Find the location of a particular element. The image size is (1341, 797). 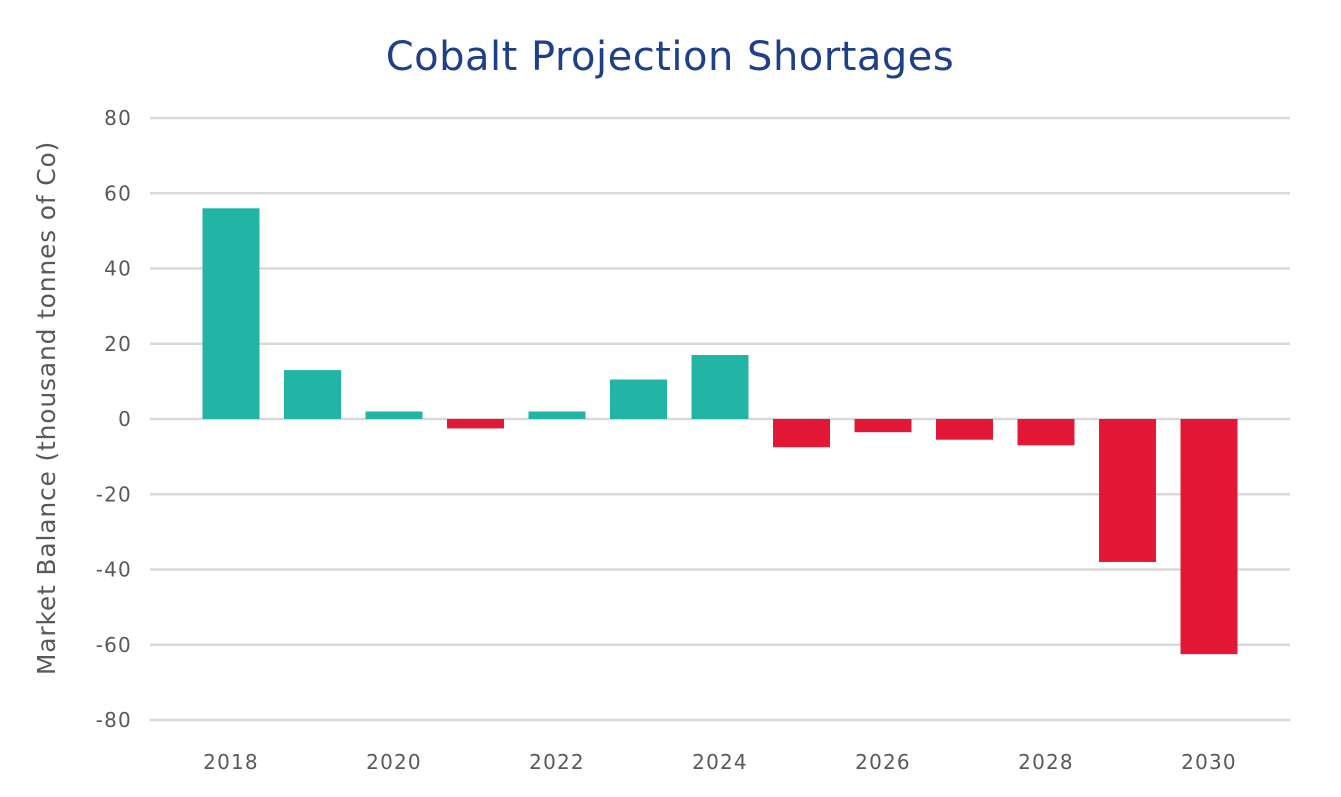

y-axis-ticks: 80 60 40 20 0 -20 -40 -60 -80 is located at coordinates (114, 419).